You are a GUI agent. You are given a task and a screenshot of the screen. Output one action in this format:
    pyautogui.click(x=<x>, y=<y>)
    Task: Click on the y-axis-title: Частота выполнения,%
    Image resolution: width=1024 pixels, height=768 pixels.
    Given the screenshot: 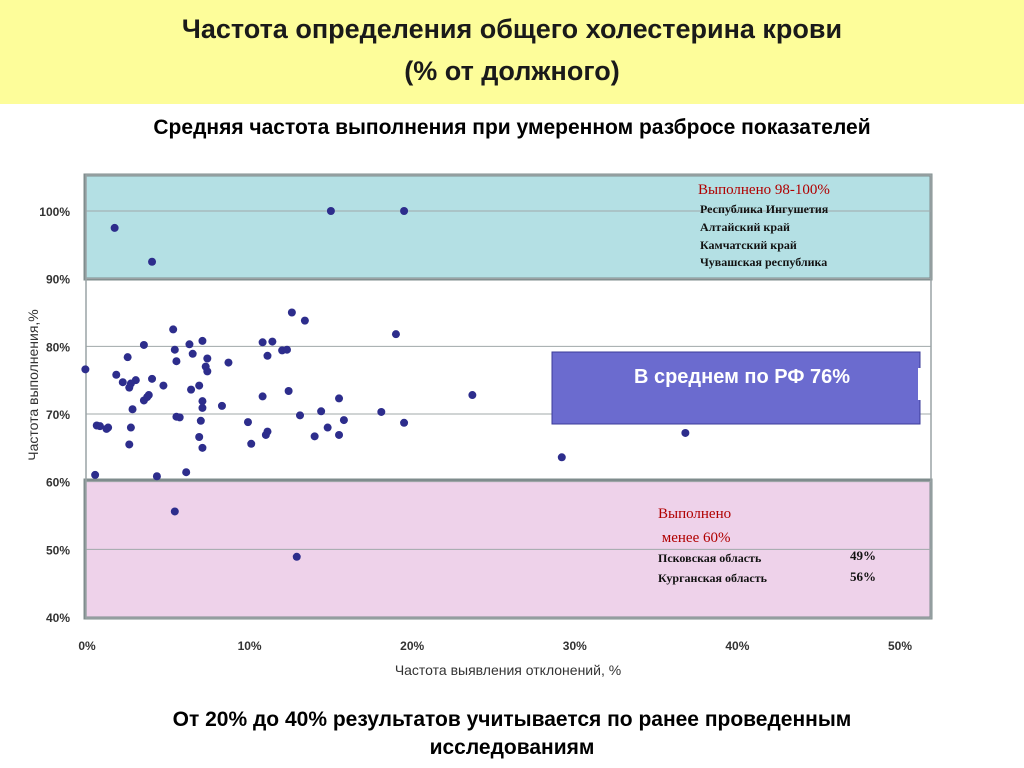 What is the action you would take?
    pyautogui.click(x=33, y=385)
    